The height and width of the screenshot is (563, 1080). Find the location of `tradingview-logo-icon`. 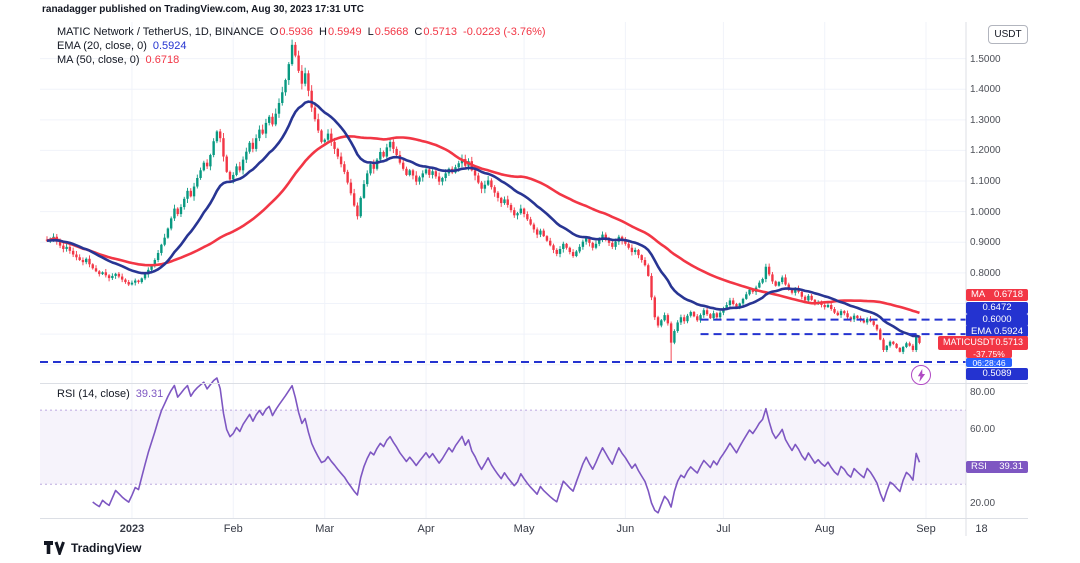

tradingview-logo-icon is located at coordinates (54, 548).